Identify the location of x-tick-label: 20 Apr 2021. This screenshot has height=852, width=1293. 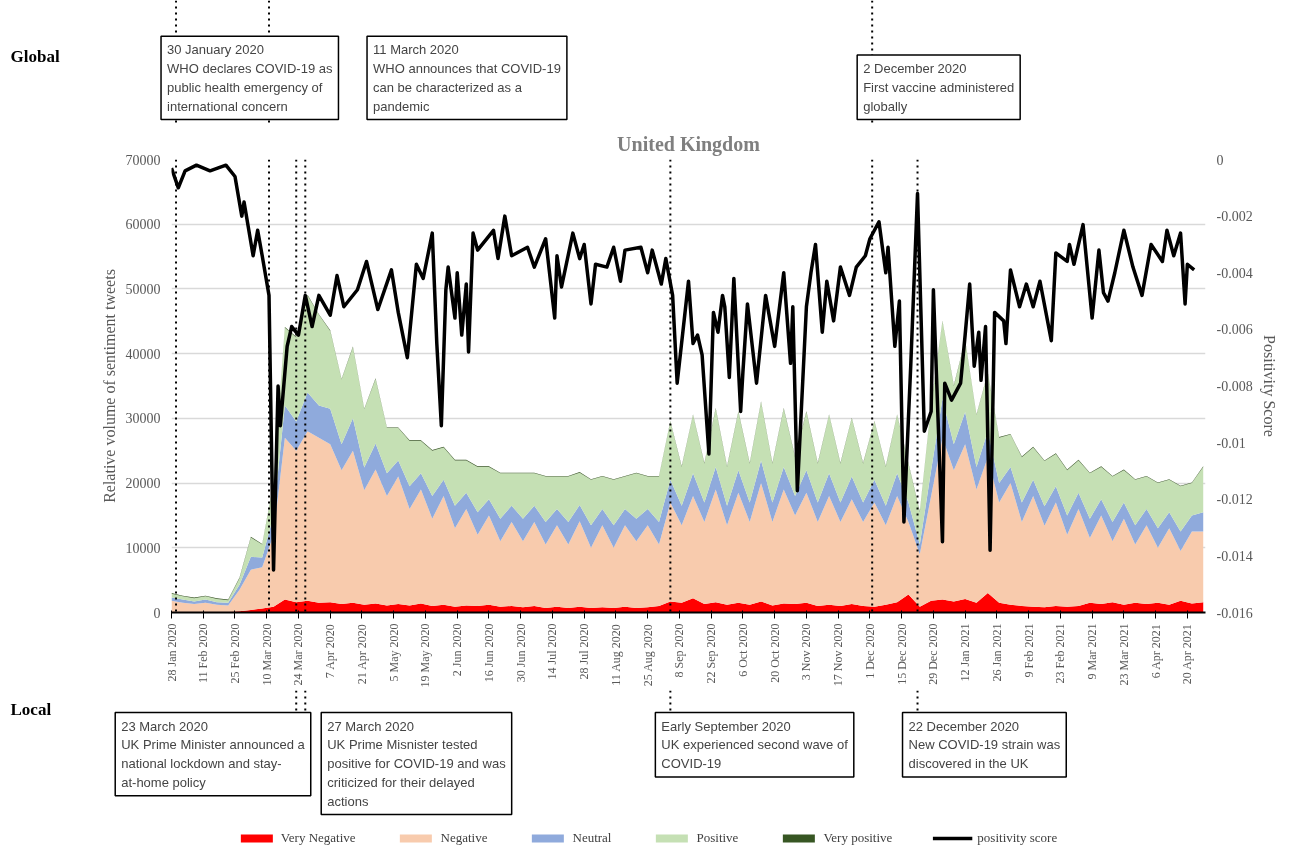
(1187, 654).